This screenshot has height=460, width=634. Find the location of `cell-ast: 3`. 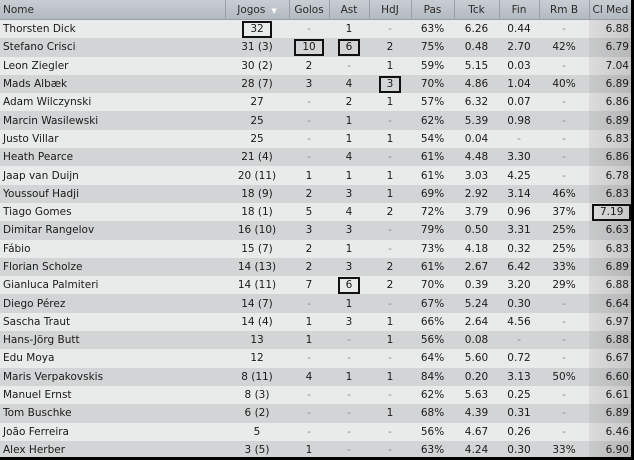

cell-ast: 3 is located at coordinates (349, 193).